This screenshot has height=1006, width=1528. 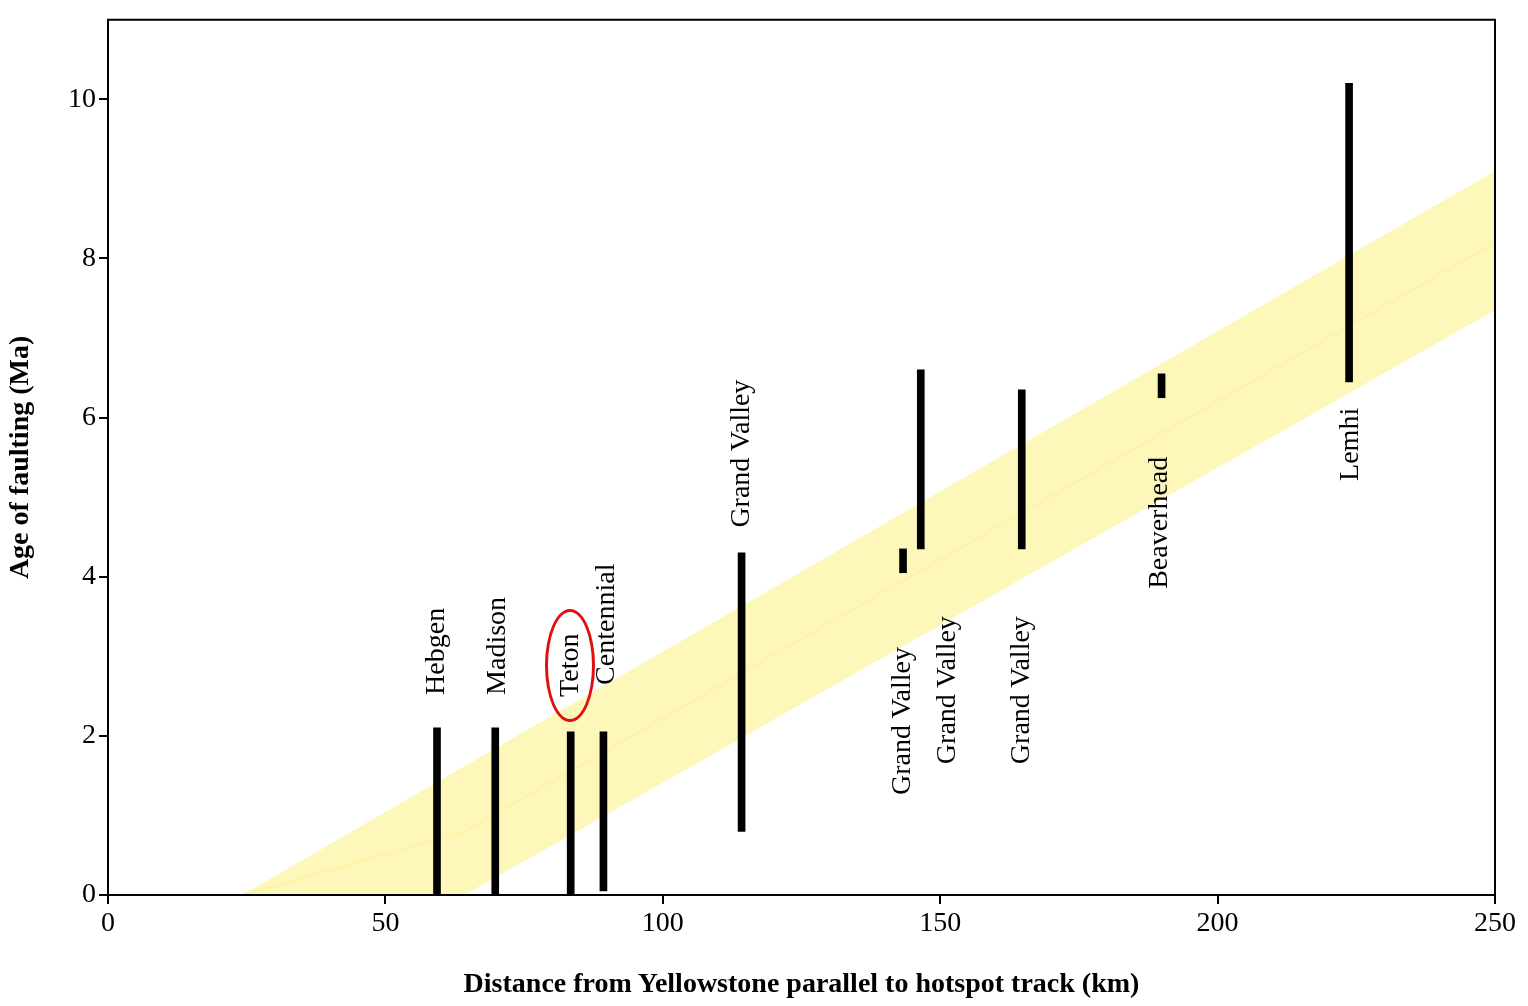 What do you see at coordinates (89, 256) in the screenshot?
I see `y-tick-label: 8` at bounding box center [89, 256].